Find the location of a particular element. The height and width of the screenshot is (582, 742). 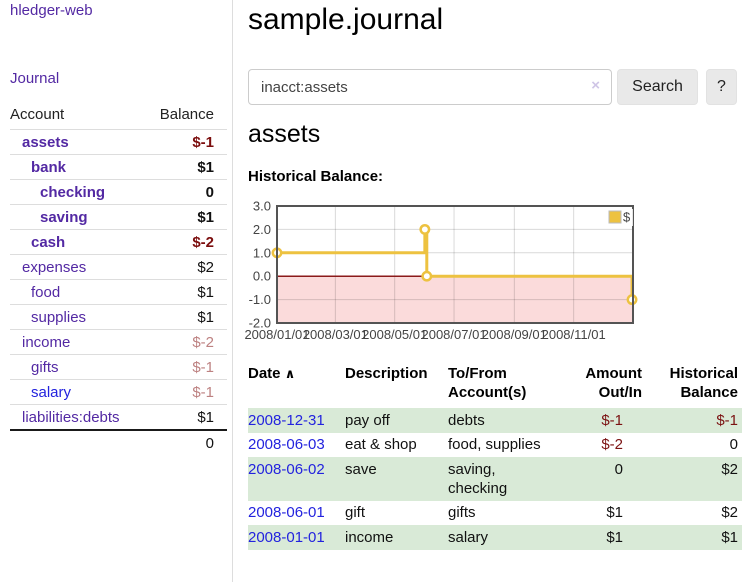

transaction-balance: 0 is located at coordinates (733, 444).